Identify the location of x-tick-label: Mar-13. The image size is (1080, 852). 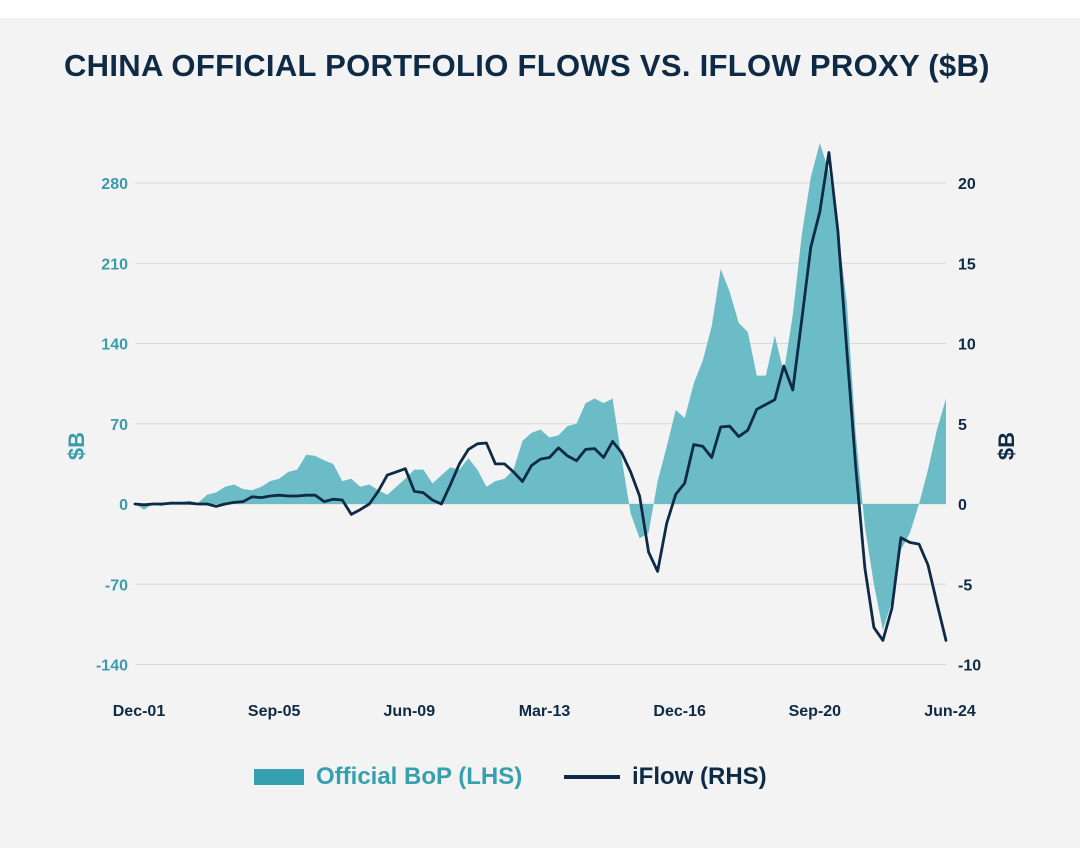
(545, 711).